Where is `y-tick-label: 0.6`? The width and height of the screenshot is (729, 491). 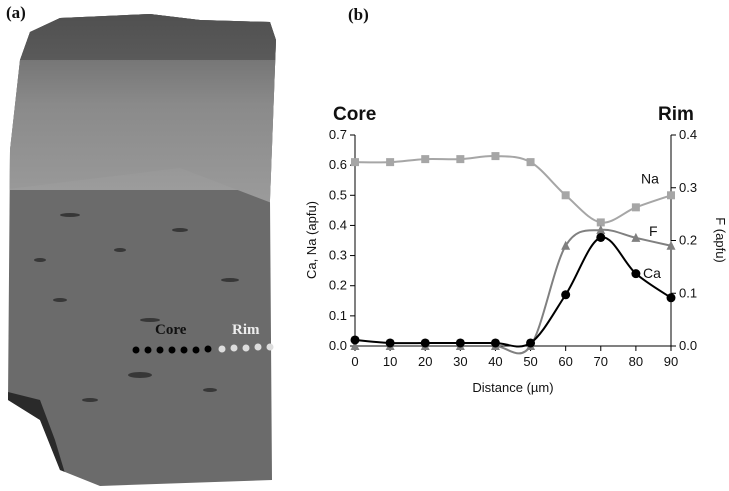 y-tick-label: 0.6 is located at coordinates (338, 164).